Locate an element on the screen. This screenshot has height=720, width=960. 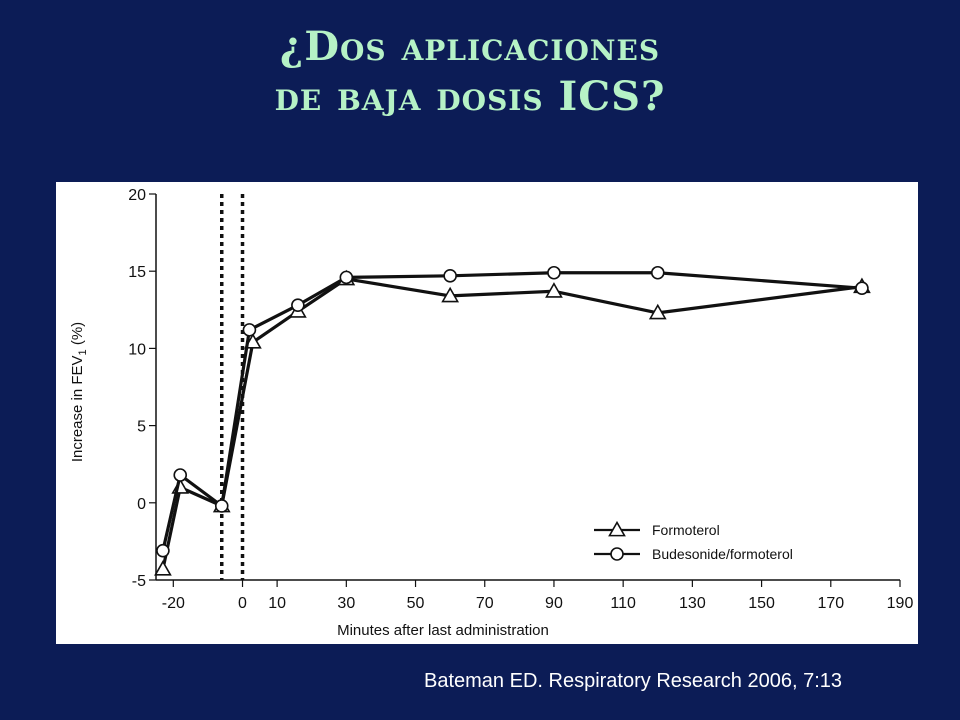
x-tick-label: 0 is located at coordinates (242, 603).